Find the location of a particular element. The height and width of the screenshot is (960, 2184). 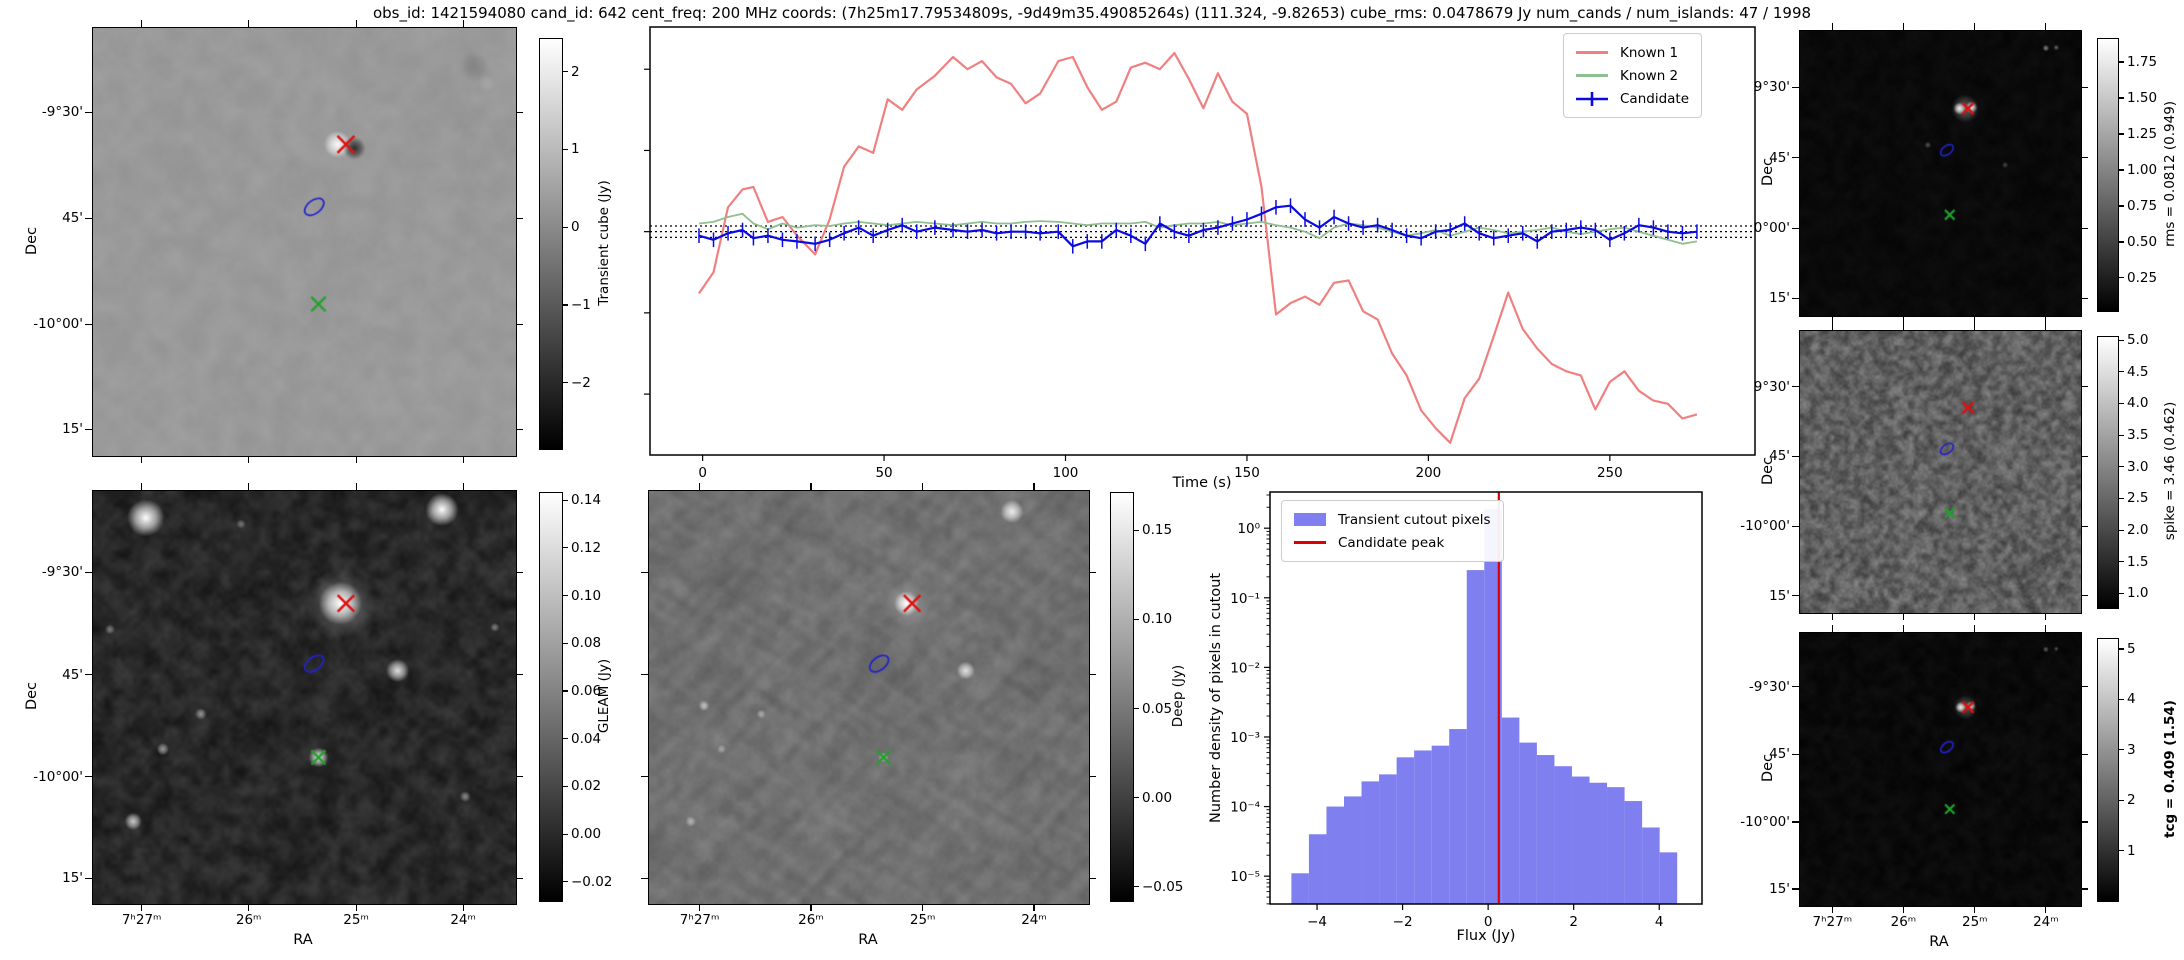

peak-line-swatch is located at coordinates (1310, 542).